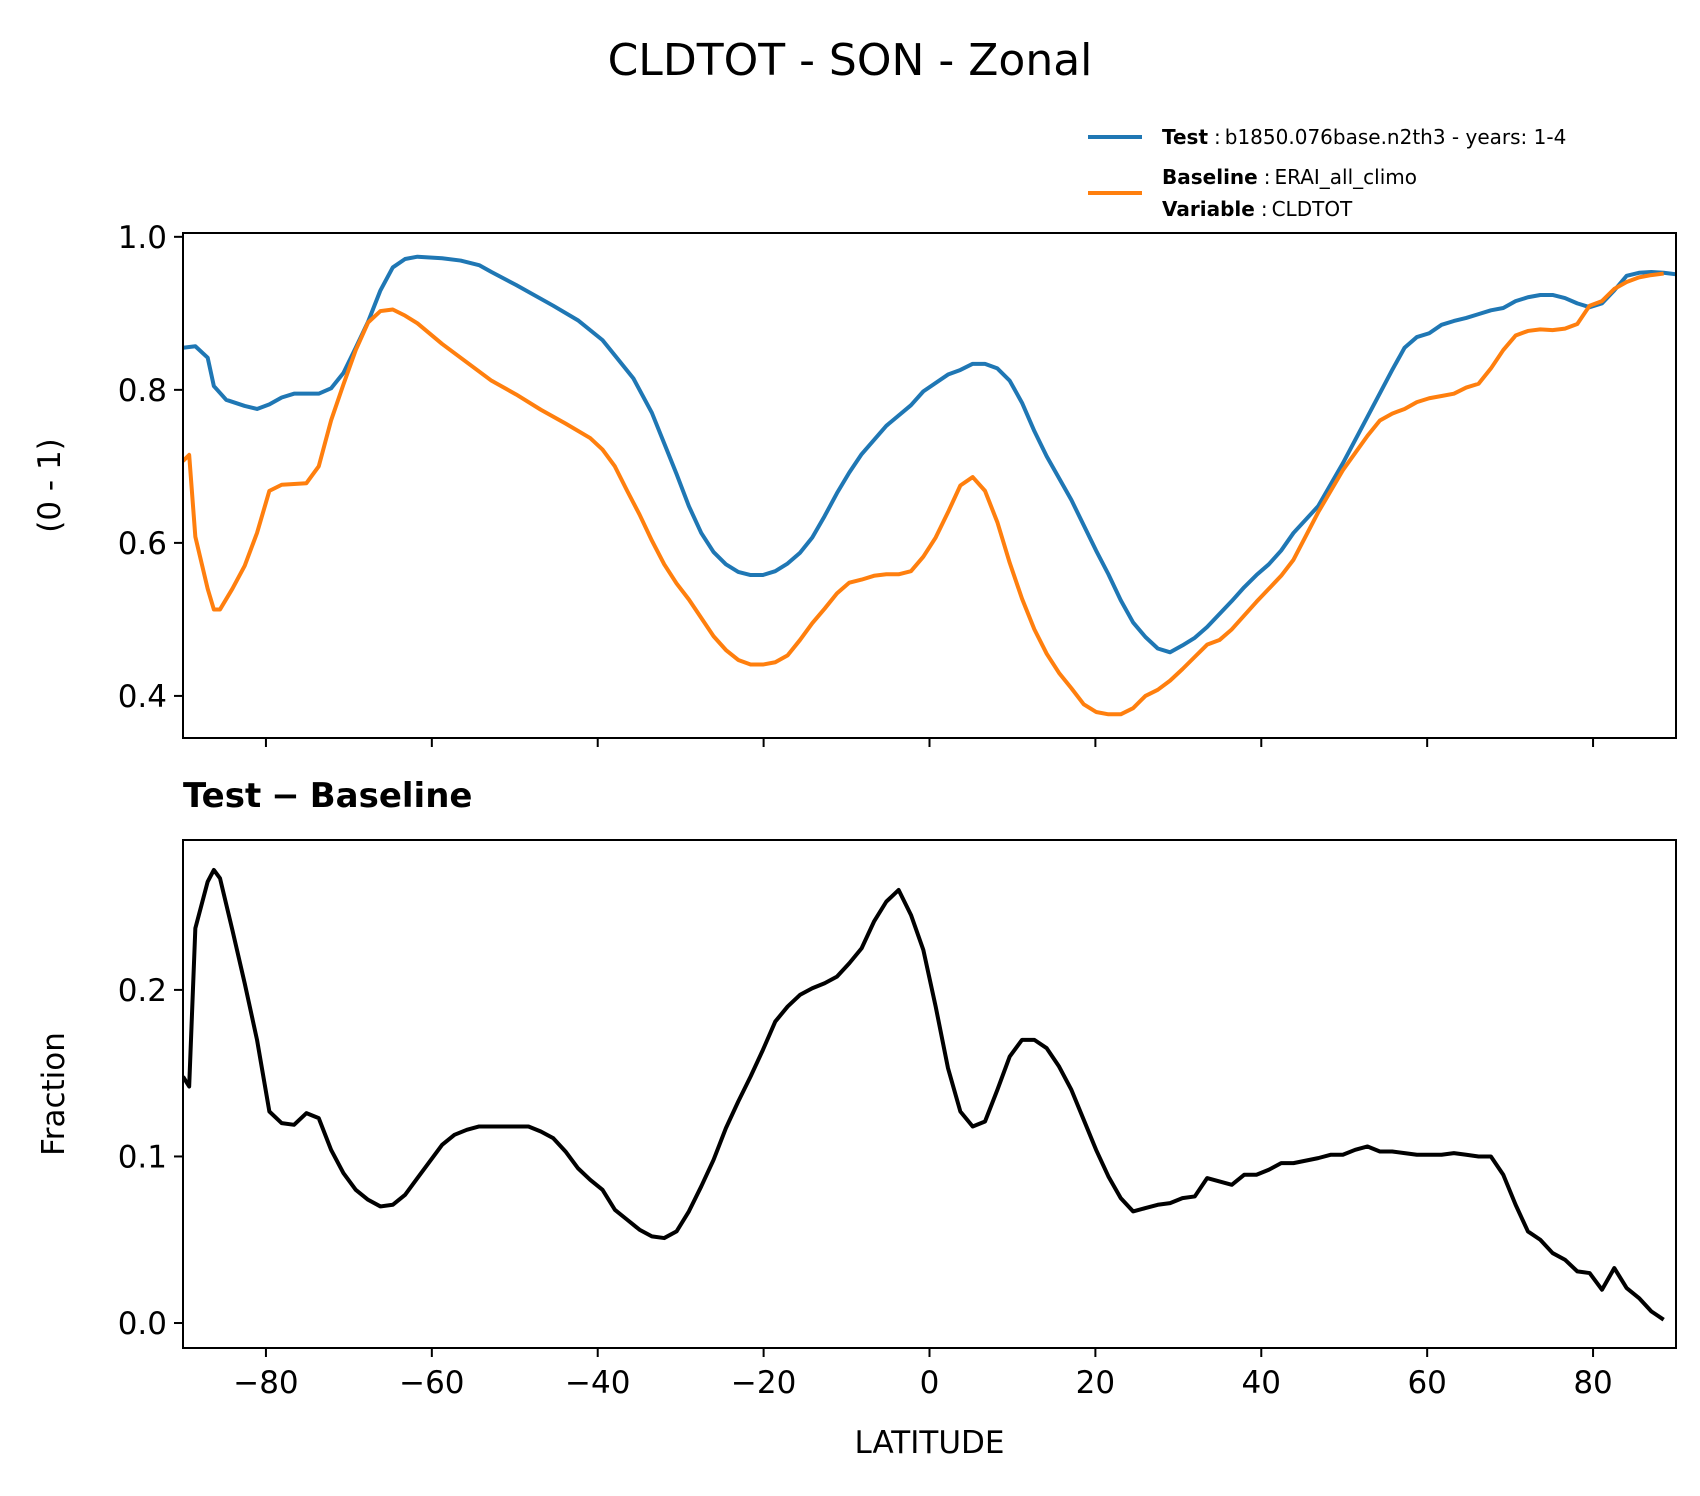 This screenshot has width=1700, height=1496. What do you see at coordinates (142, 991) in the screenshot?
I see `y-tick-label: 0.2` at bounding box center [142, 991].